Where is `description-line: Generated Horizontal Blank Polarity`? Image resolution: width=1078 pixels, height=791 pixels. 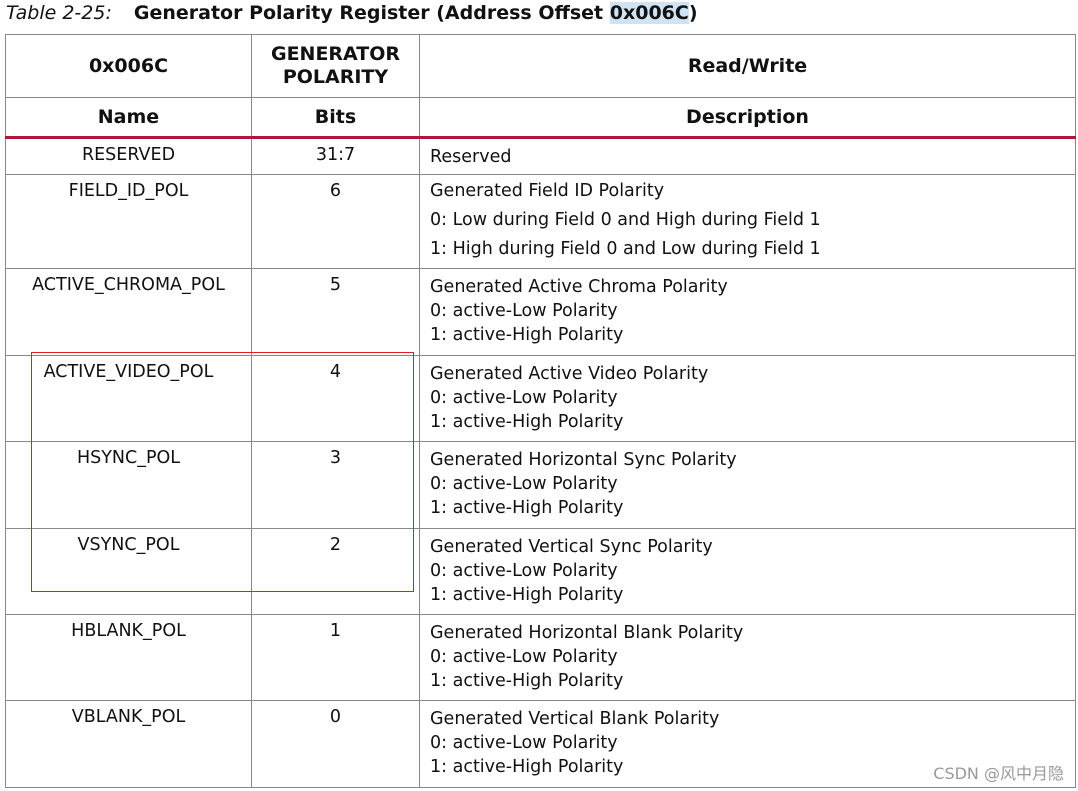
description-line: Generated Horizontal Blank Polarity is located at coordinates (587, 633).